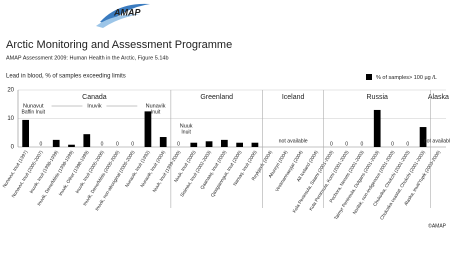 This screenshot has height=257, width=450. I want to click on logo-swoosh, so click(118, 21).